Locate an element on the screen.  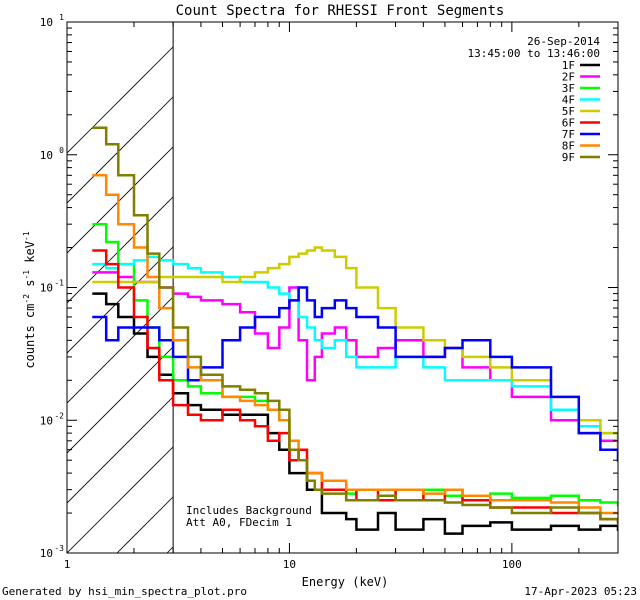
y-label-sup-3: -1 is located at coordinates (26, 236).